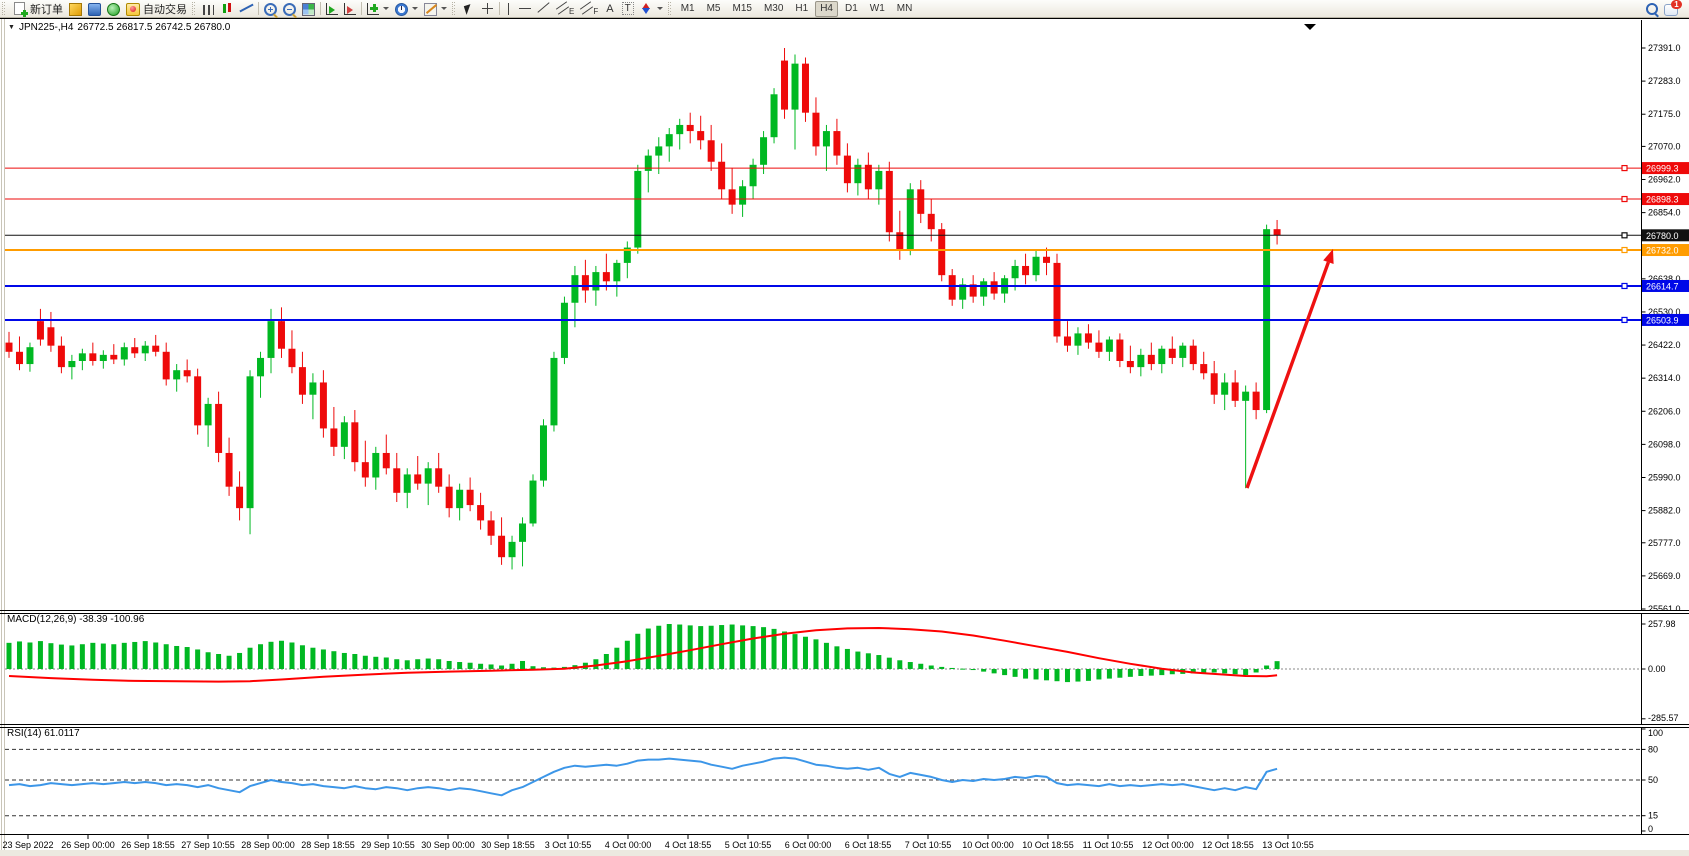  What do you see at coordinates (589, 8) in the screenshot?
I see `fibonacci-button: F` at bounding box center [589, 8].